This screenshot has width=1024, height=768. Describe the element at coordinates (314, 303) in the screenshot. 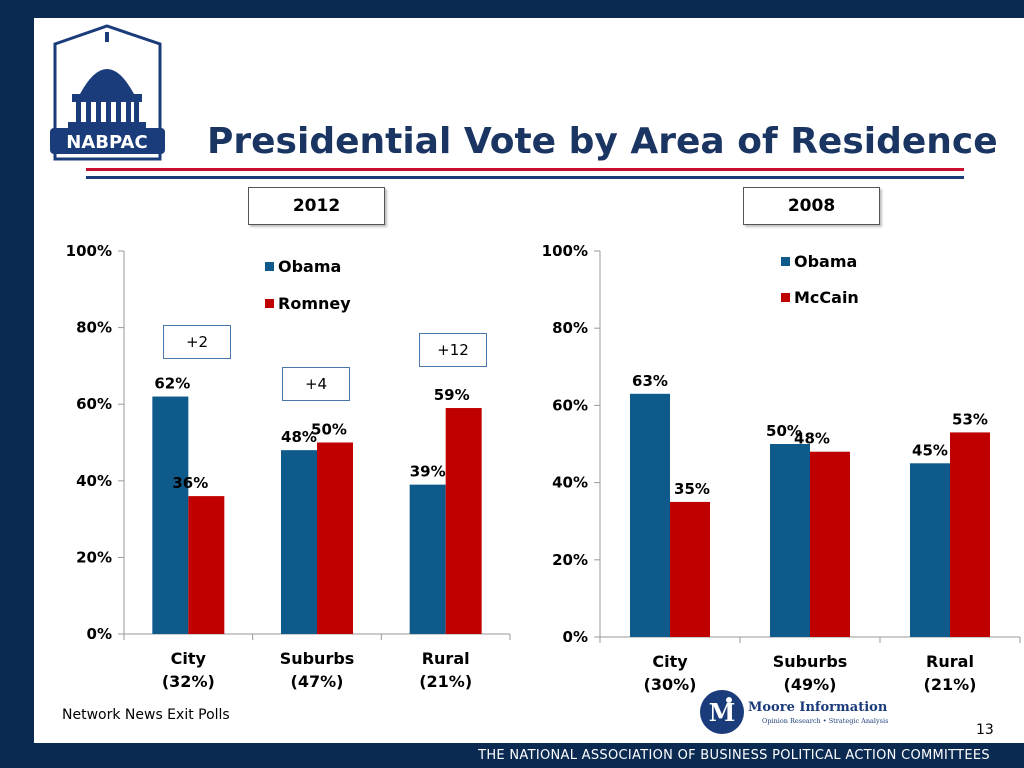

I see `legend-label-romney: Romney` at that location.